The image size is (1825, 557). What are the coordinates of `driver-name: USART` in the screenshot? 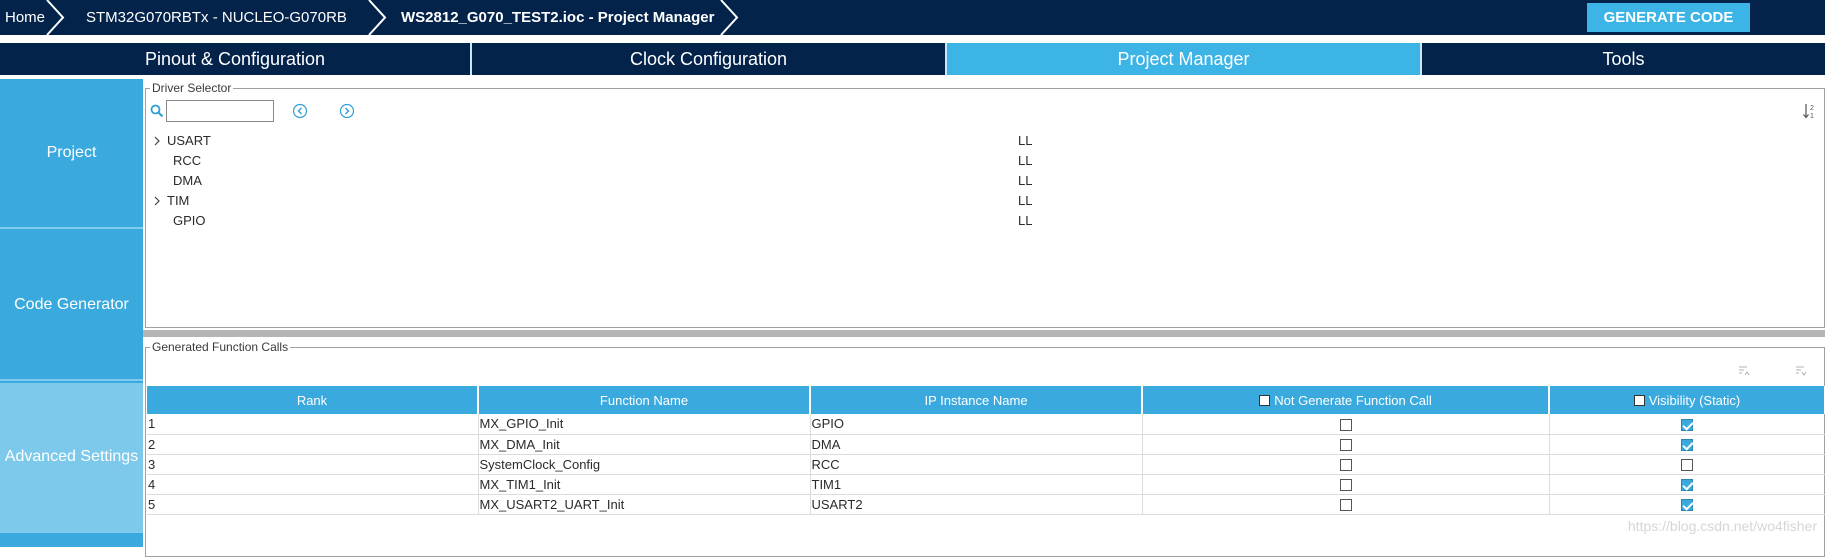 It's located at (189, 140).